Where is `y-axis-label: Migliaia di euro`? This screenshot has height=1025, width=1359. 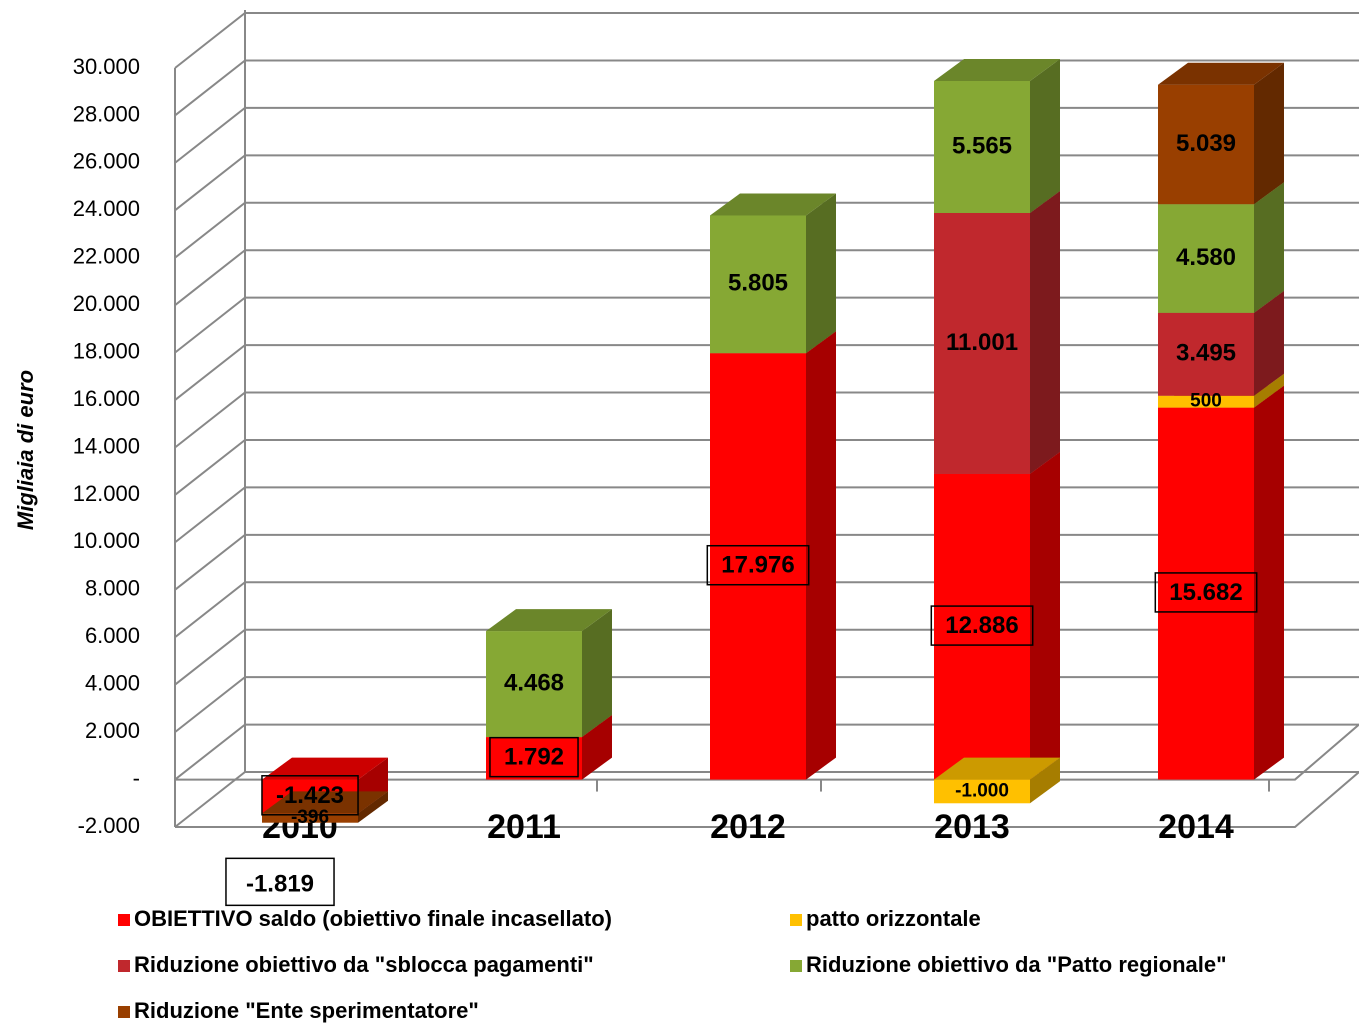 y-axis-label: Migliaia di euro is located at coordinates (25, 450).